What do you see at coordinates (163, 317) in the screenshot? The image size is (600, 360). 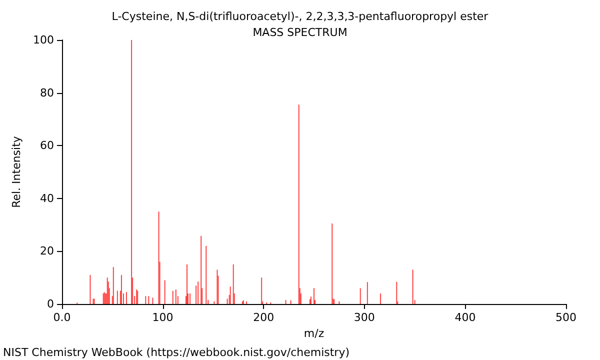 I see `x-tick-label: 100` at bounding box center [163, 317].